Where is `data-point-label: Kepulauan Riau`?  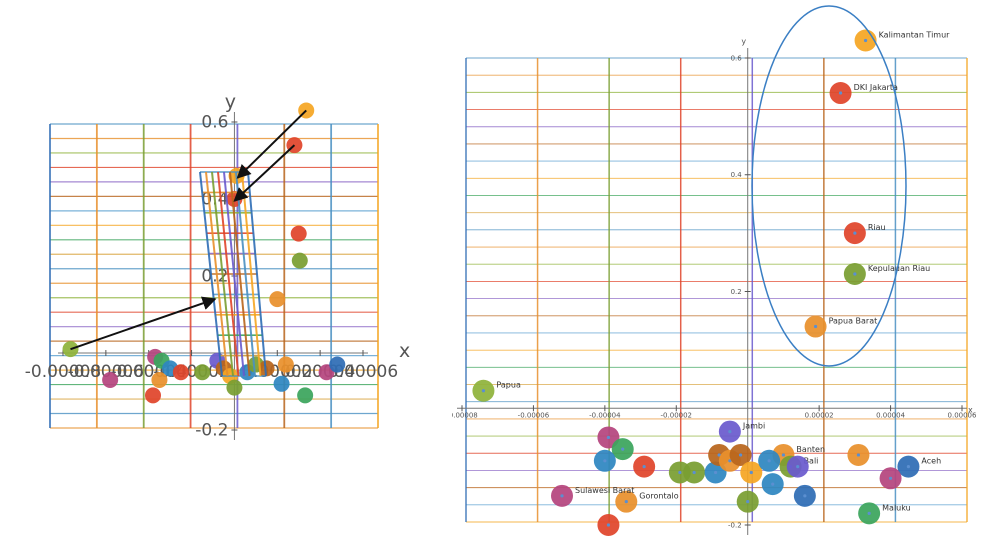 data-point-label: Kepulauan Riau is located at coordinates (899, 268).